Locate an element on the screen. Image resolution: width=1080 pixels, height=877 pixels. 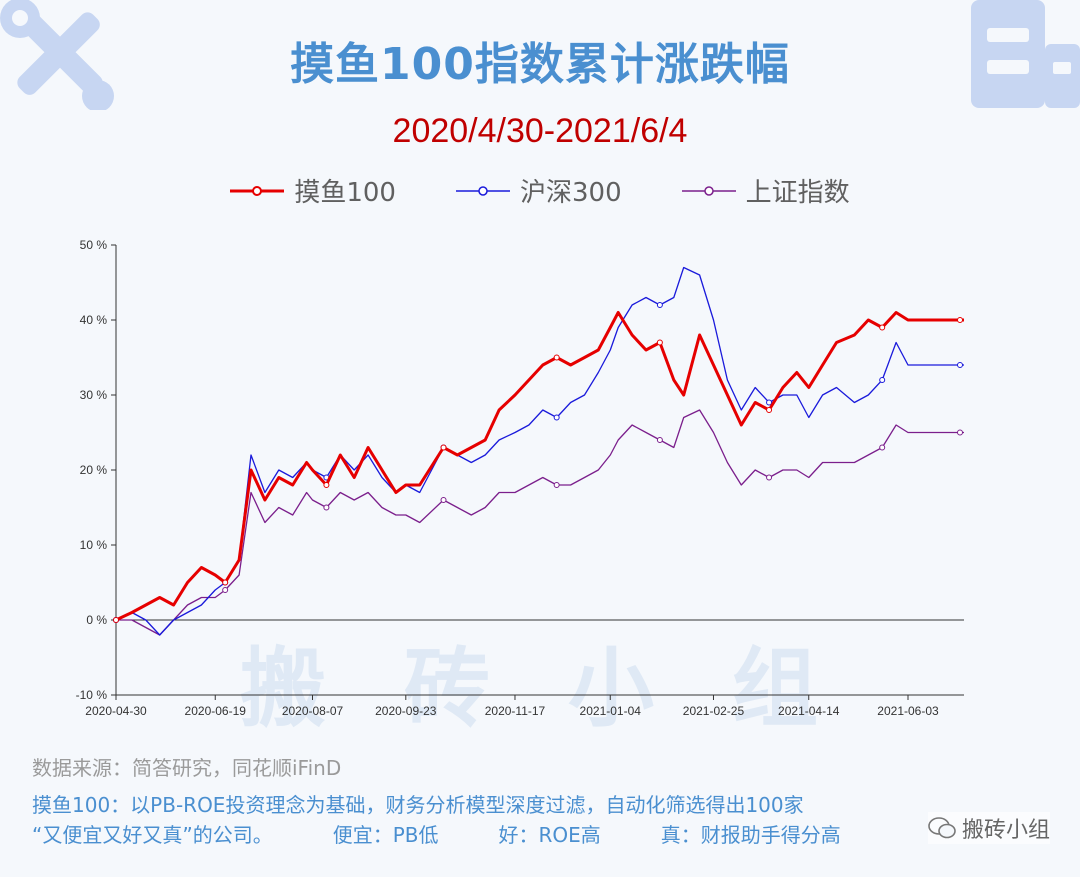
legend-swatch-shanghai is located at coordinates (708, 190).